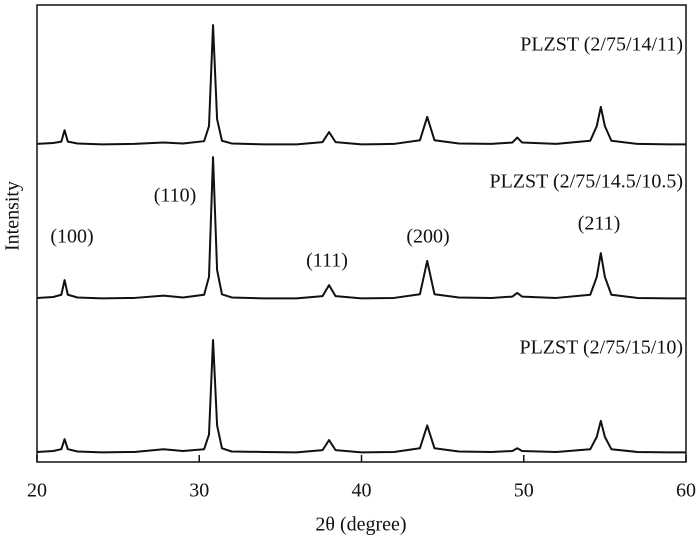 This screenshot has width=700, height=543. Describe the element at coordinates (362, 491) in the screenshot. I see `x-tick-label: 40` at that location.